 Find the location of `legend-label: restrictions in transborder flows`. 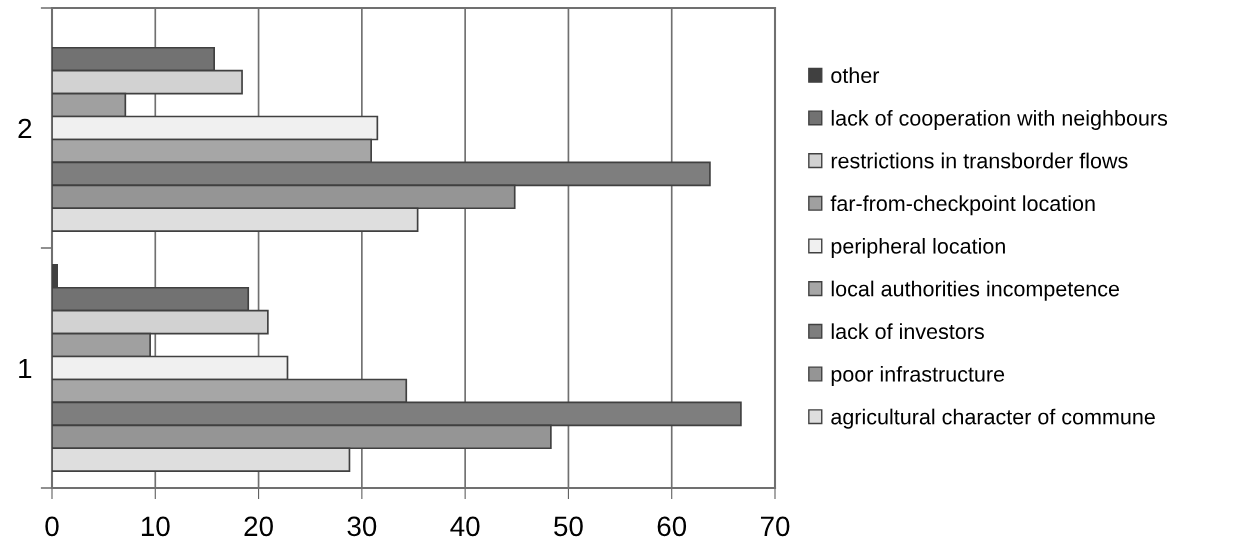

legend-label: restrictions in transborder flows is located at coordinates (979, 160).